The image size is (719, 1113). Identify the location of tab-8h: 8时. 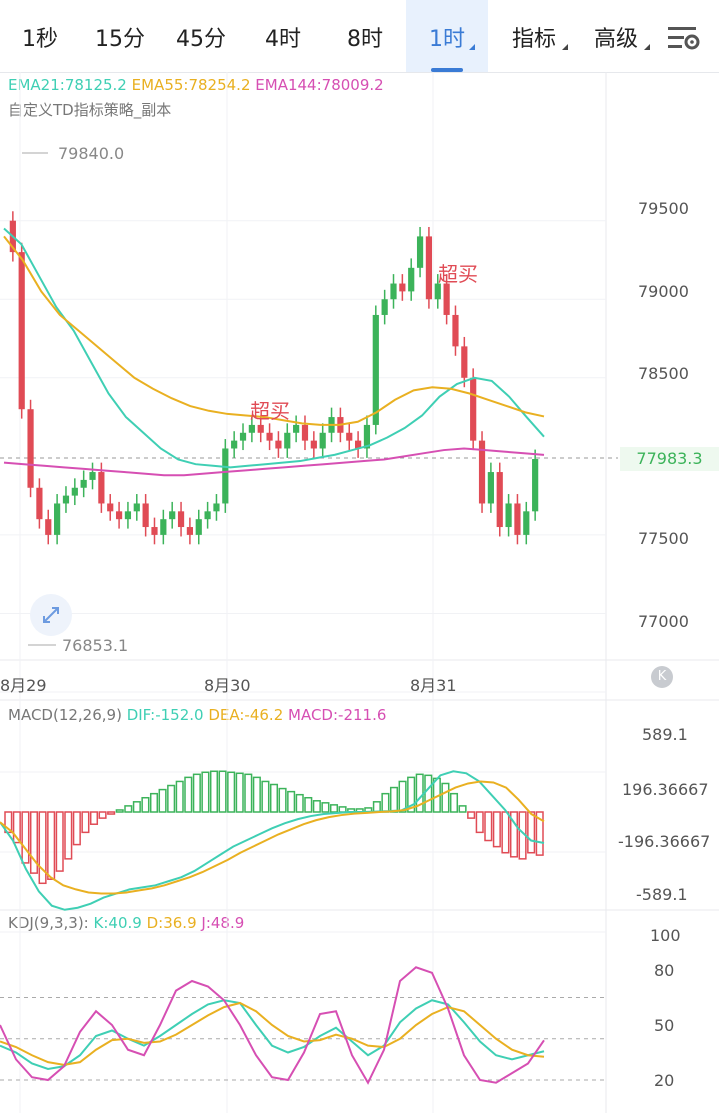
(365, 36).